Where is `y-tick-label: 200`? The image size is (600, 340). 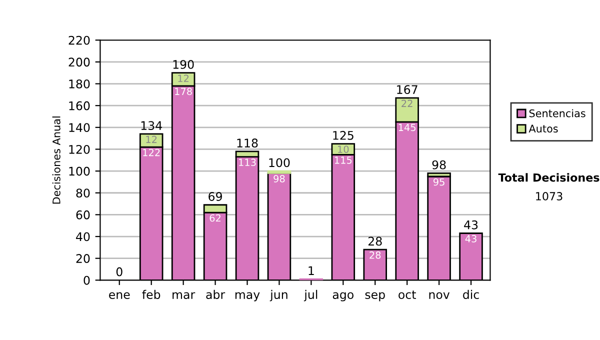 y-tick-label: 200 is located at coordinates (79, 62).